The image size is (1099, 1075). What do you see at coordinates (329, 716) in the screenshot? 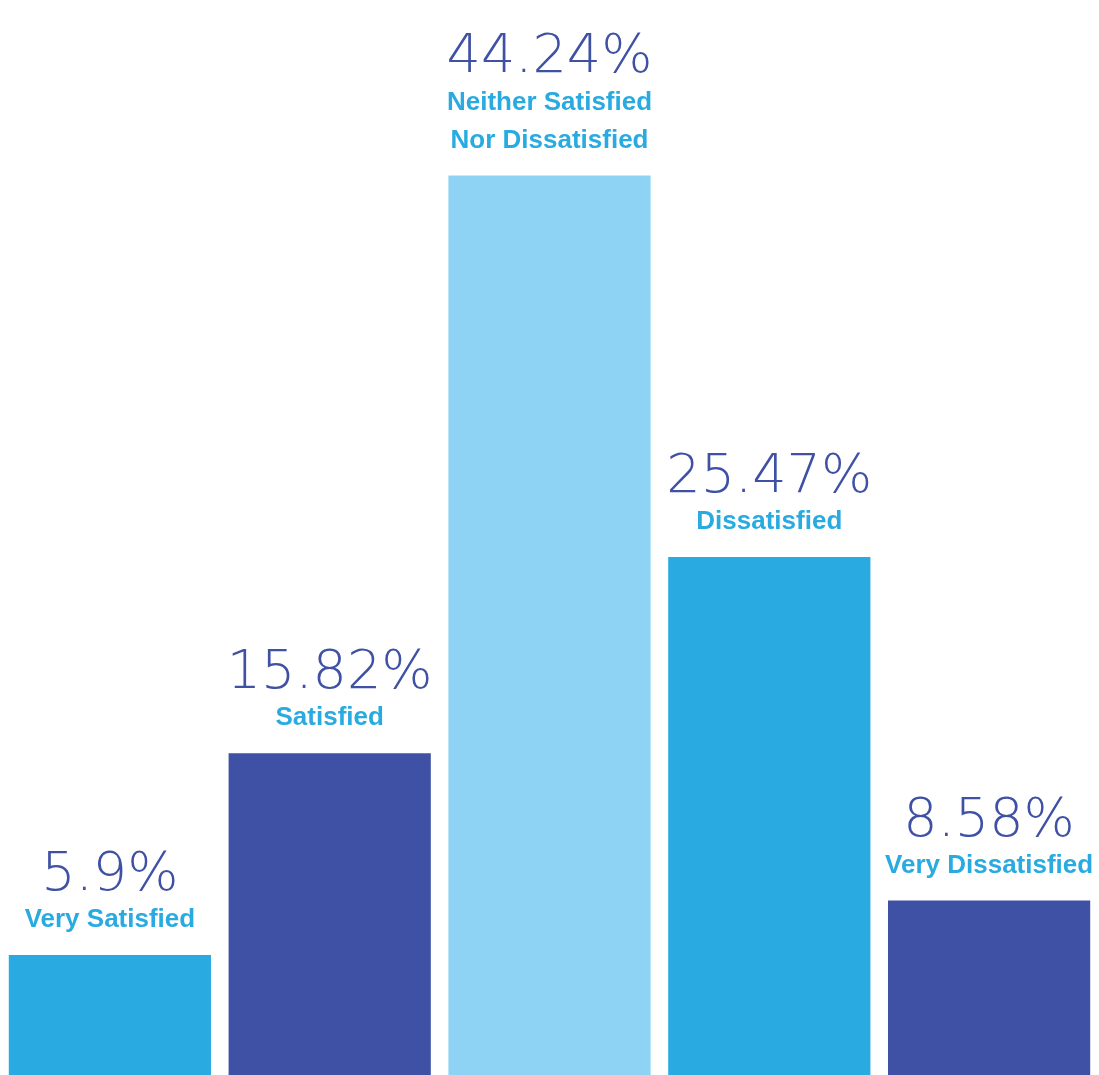
I see `x-tick-label: Satisfied` at bounding box center [329, 716].